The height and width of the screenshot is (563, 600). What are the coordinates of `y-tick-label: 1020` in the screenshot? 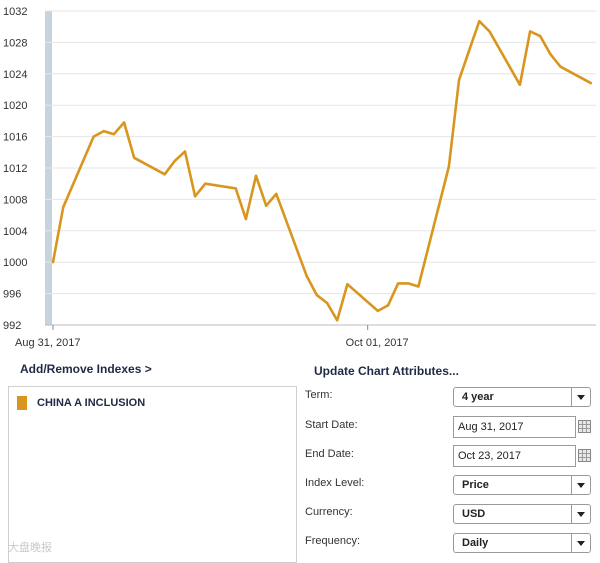 It's located at (15, 106).